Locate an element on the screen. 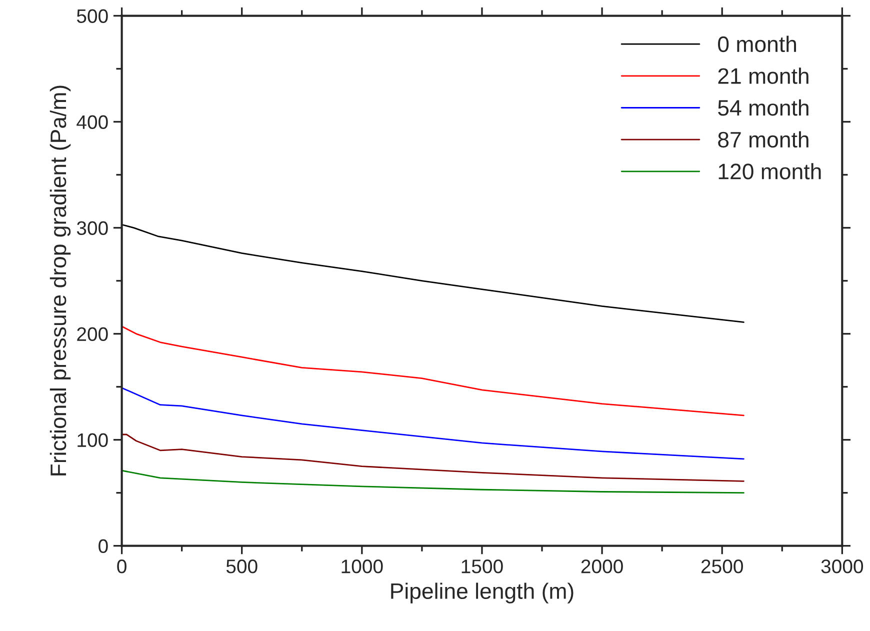 This screenshot has width=870, height=631. y-tick-label: 300 is located at coordinates (92, 228).